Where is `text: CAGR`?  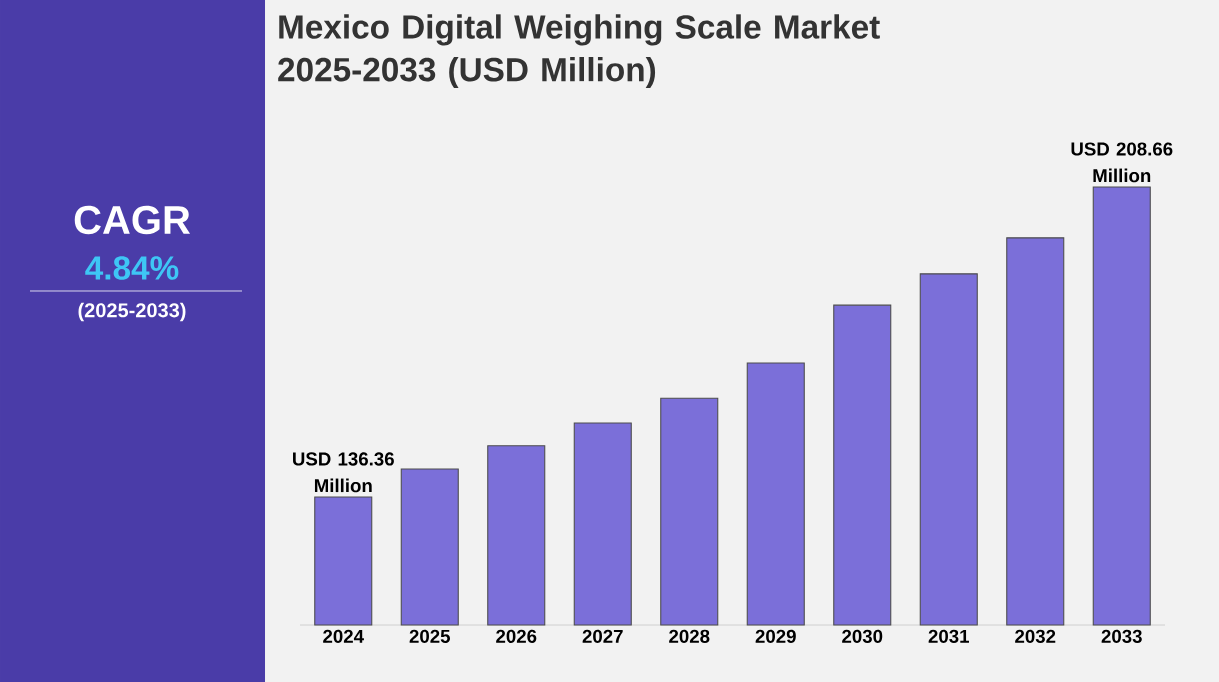 text: CAGR is located at coordinates (132, 220).